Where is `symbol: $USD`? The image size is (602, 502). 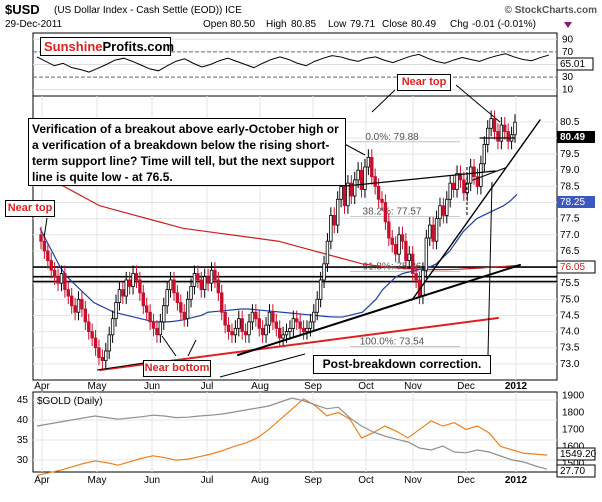 symbol: $USD is located at coordinates (22, 9).